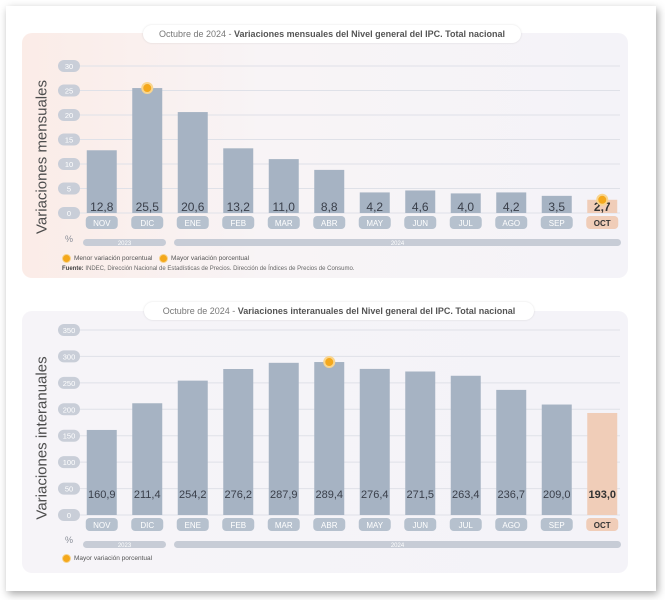  What do you see at coordinates (374, 441) in the screenshot?
I see `bar-may` at bounding box center [374, 441].